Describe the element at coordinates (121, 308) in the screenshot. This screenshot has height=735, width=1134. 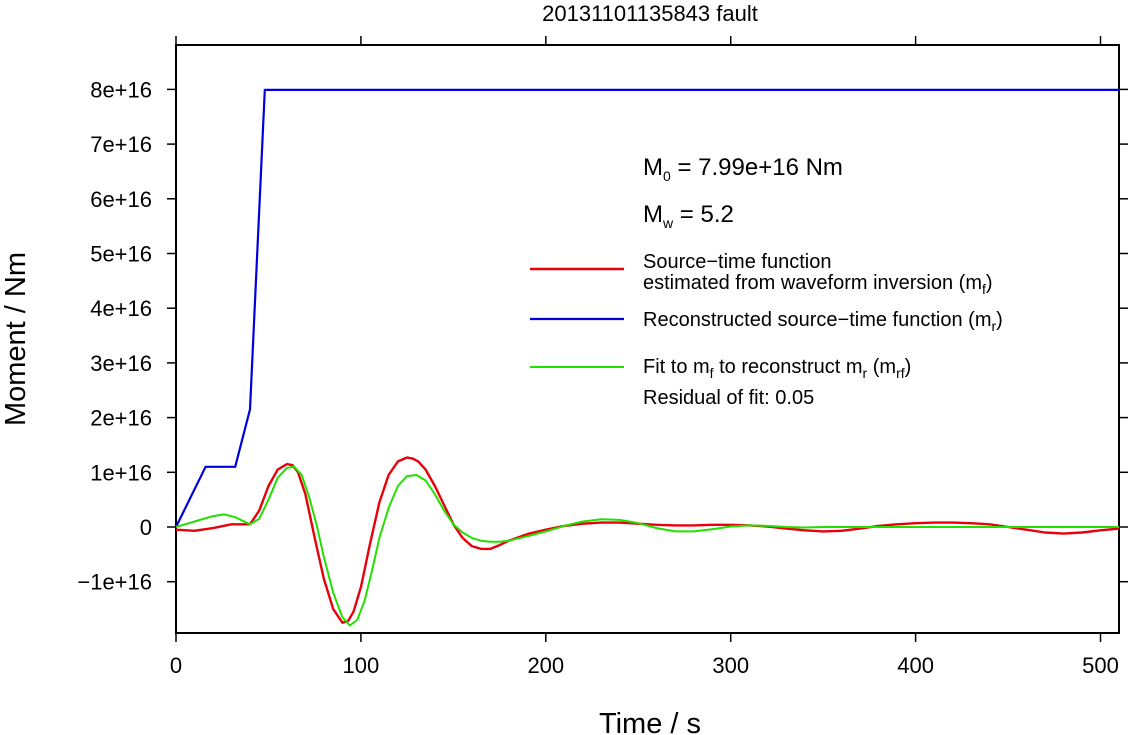
I see `y-tick-label: 4e+16` at that location.